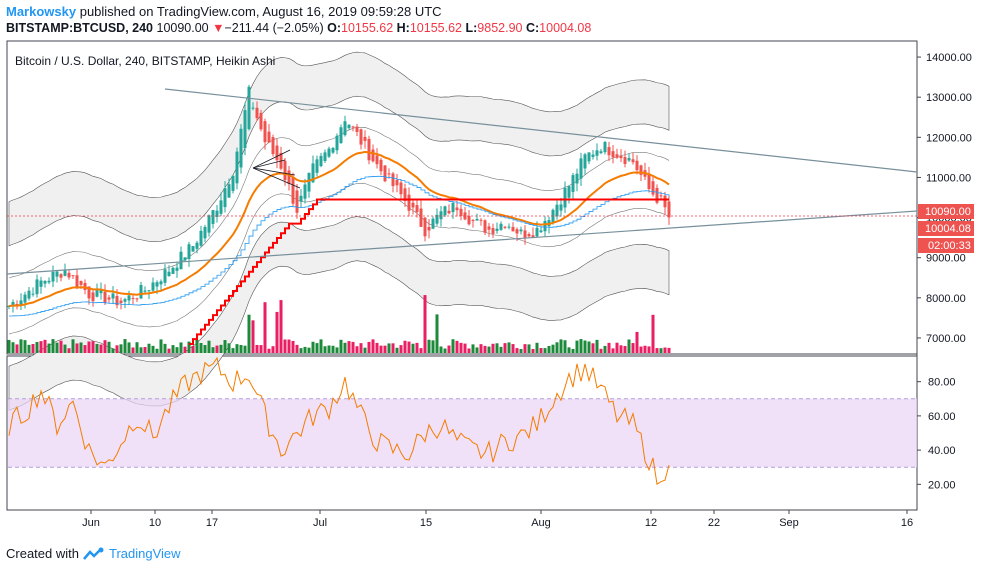 The image size is (987, 573). Describe the element at coordinates (339, 324) in the screenshot. I see `volume-bars` at that location.